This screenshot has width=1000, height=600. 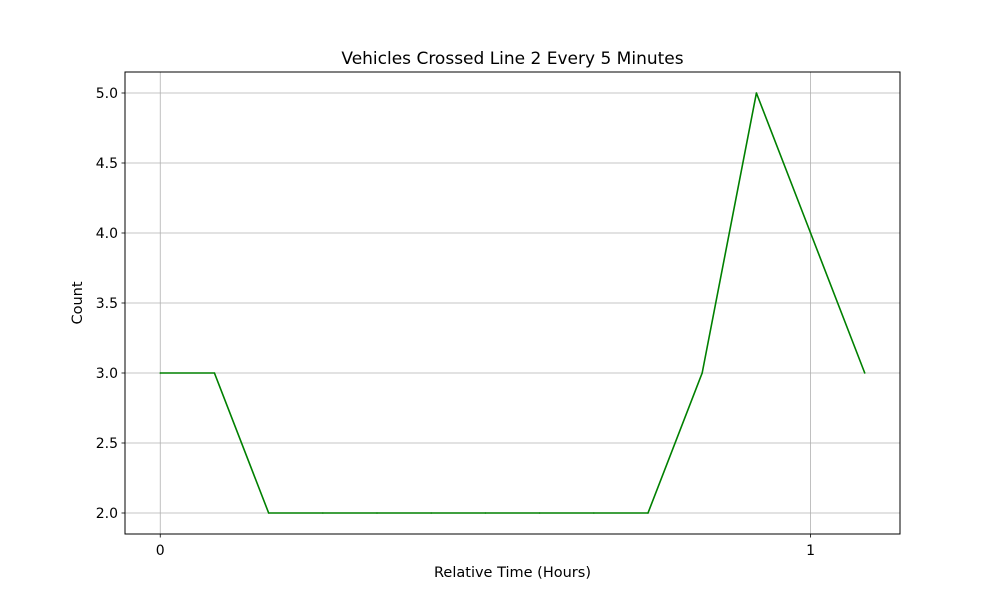 I want to click on y-tick-label: 3.0, so click(x=107, y=374).